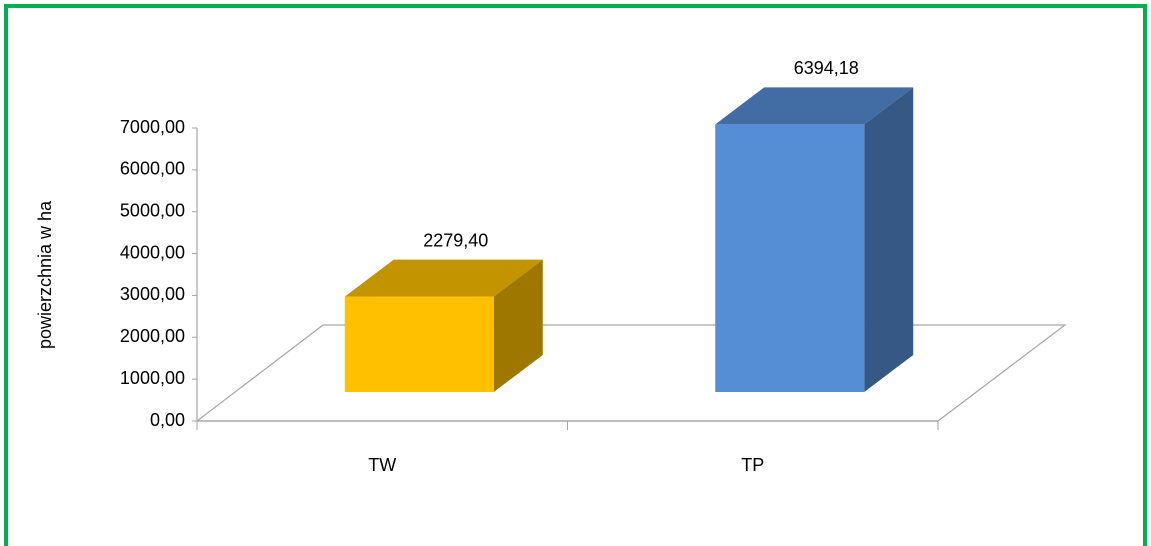  What do you see at coordinates (382, 465) in the screenshot?
I see `x-tick-label: TW` at bounding box center [382, 465].